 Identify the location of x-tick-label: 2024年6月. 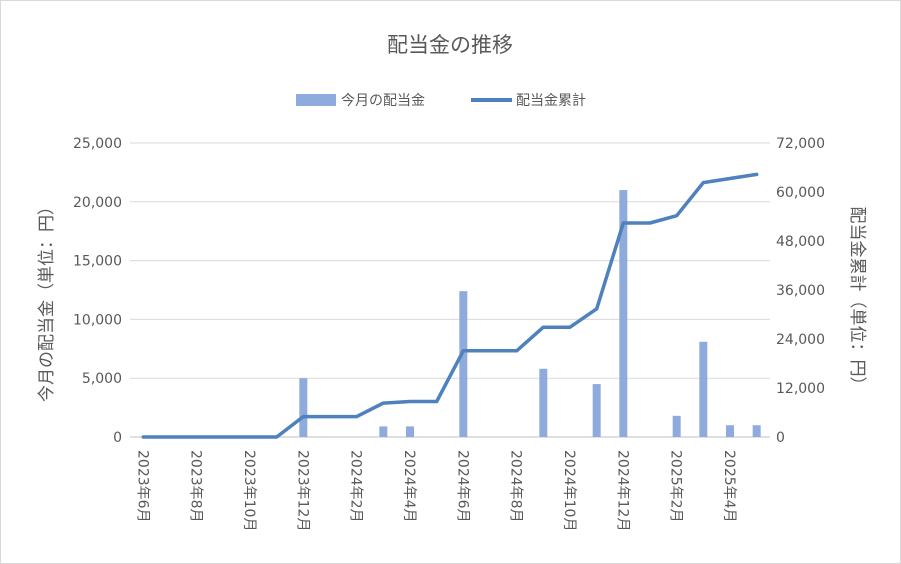
(462, 486).